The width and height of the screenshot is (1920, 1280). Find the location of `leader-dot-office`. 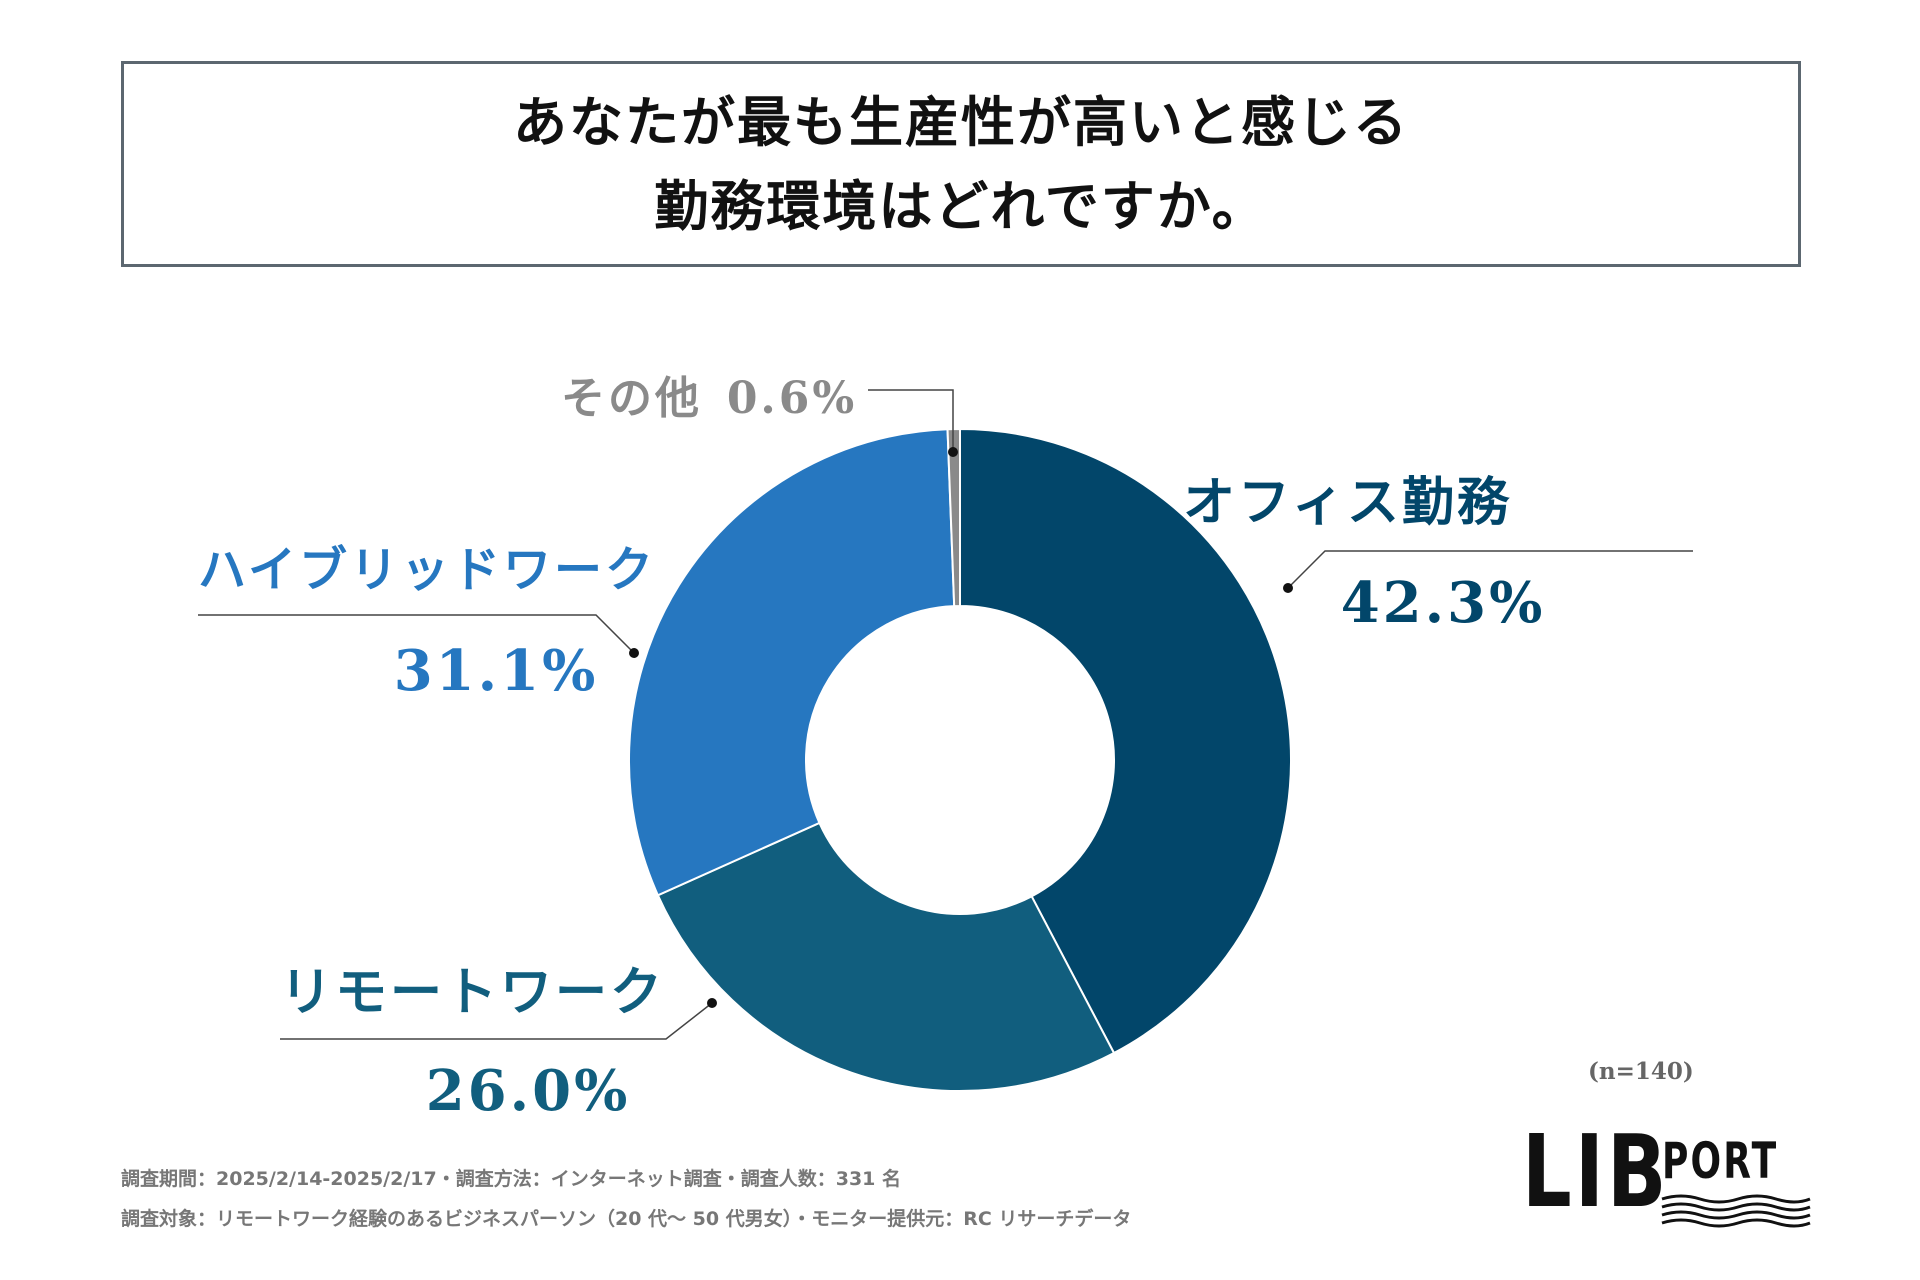

leader-dot-office is located at coordinates (1288, 588).